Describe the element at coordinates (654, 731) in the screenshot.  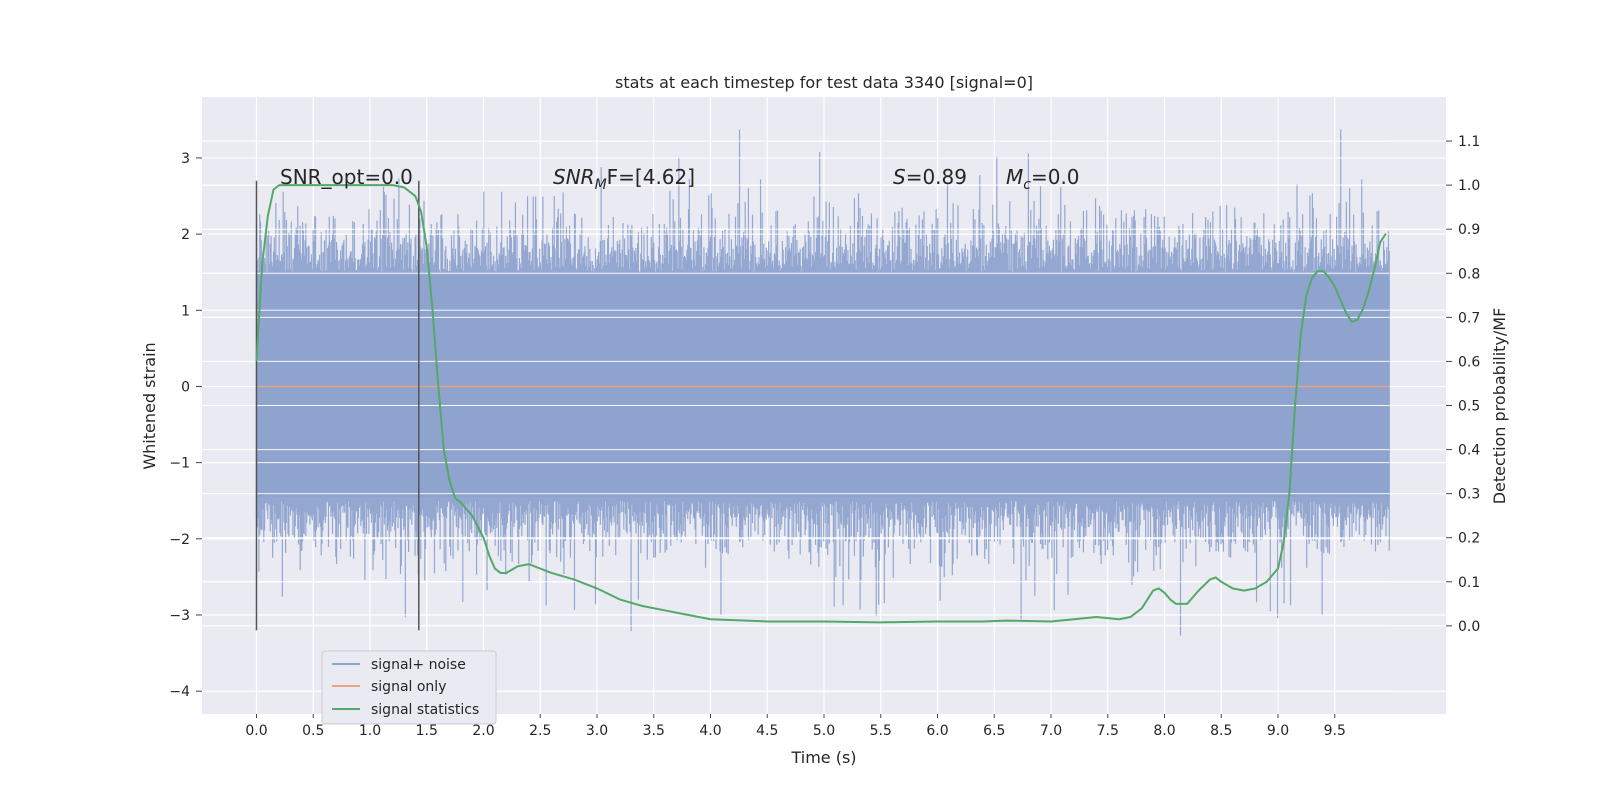
I see `x-tick-label: 3.5` at that location.